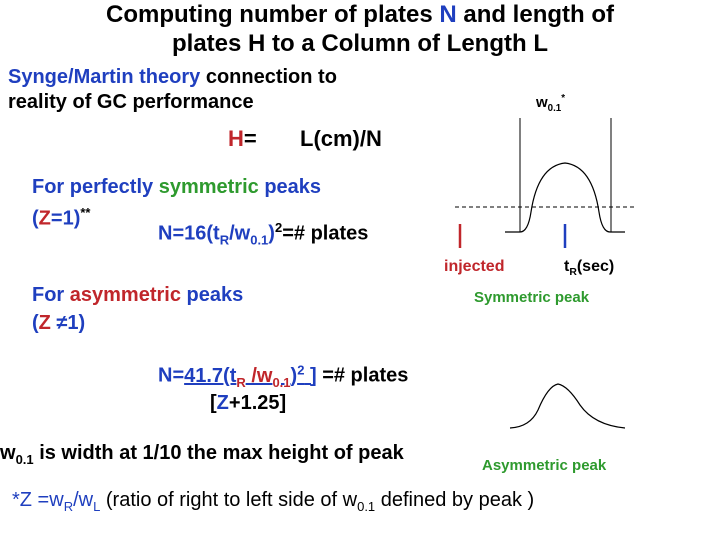 This screenshot has width=720, height=540. Describe the element at coordinates (325, 233) in the screenshot. I see `eq1-result: =# plates` at that location.